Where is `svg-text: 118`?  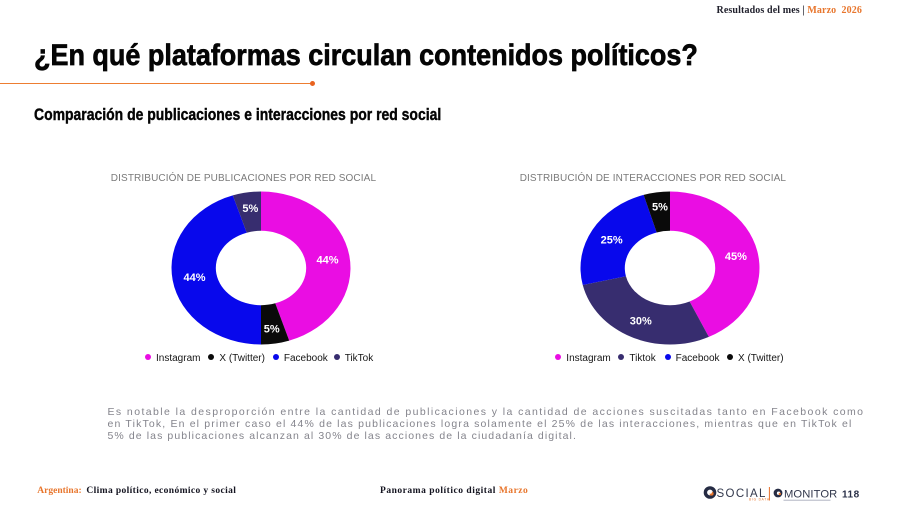 svg-text: 118 is located at coordinates (851, 495).